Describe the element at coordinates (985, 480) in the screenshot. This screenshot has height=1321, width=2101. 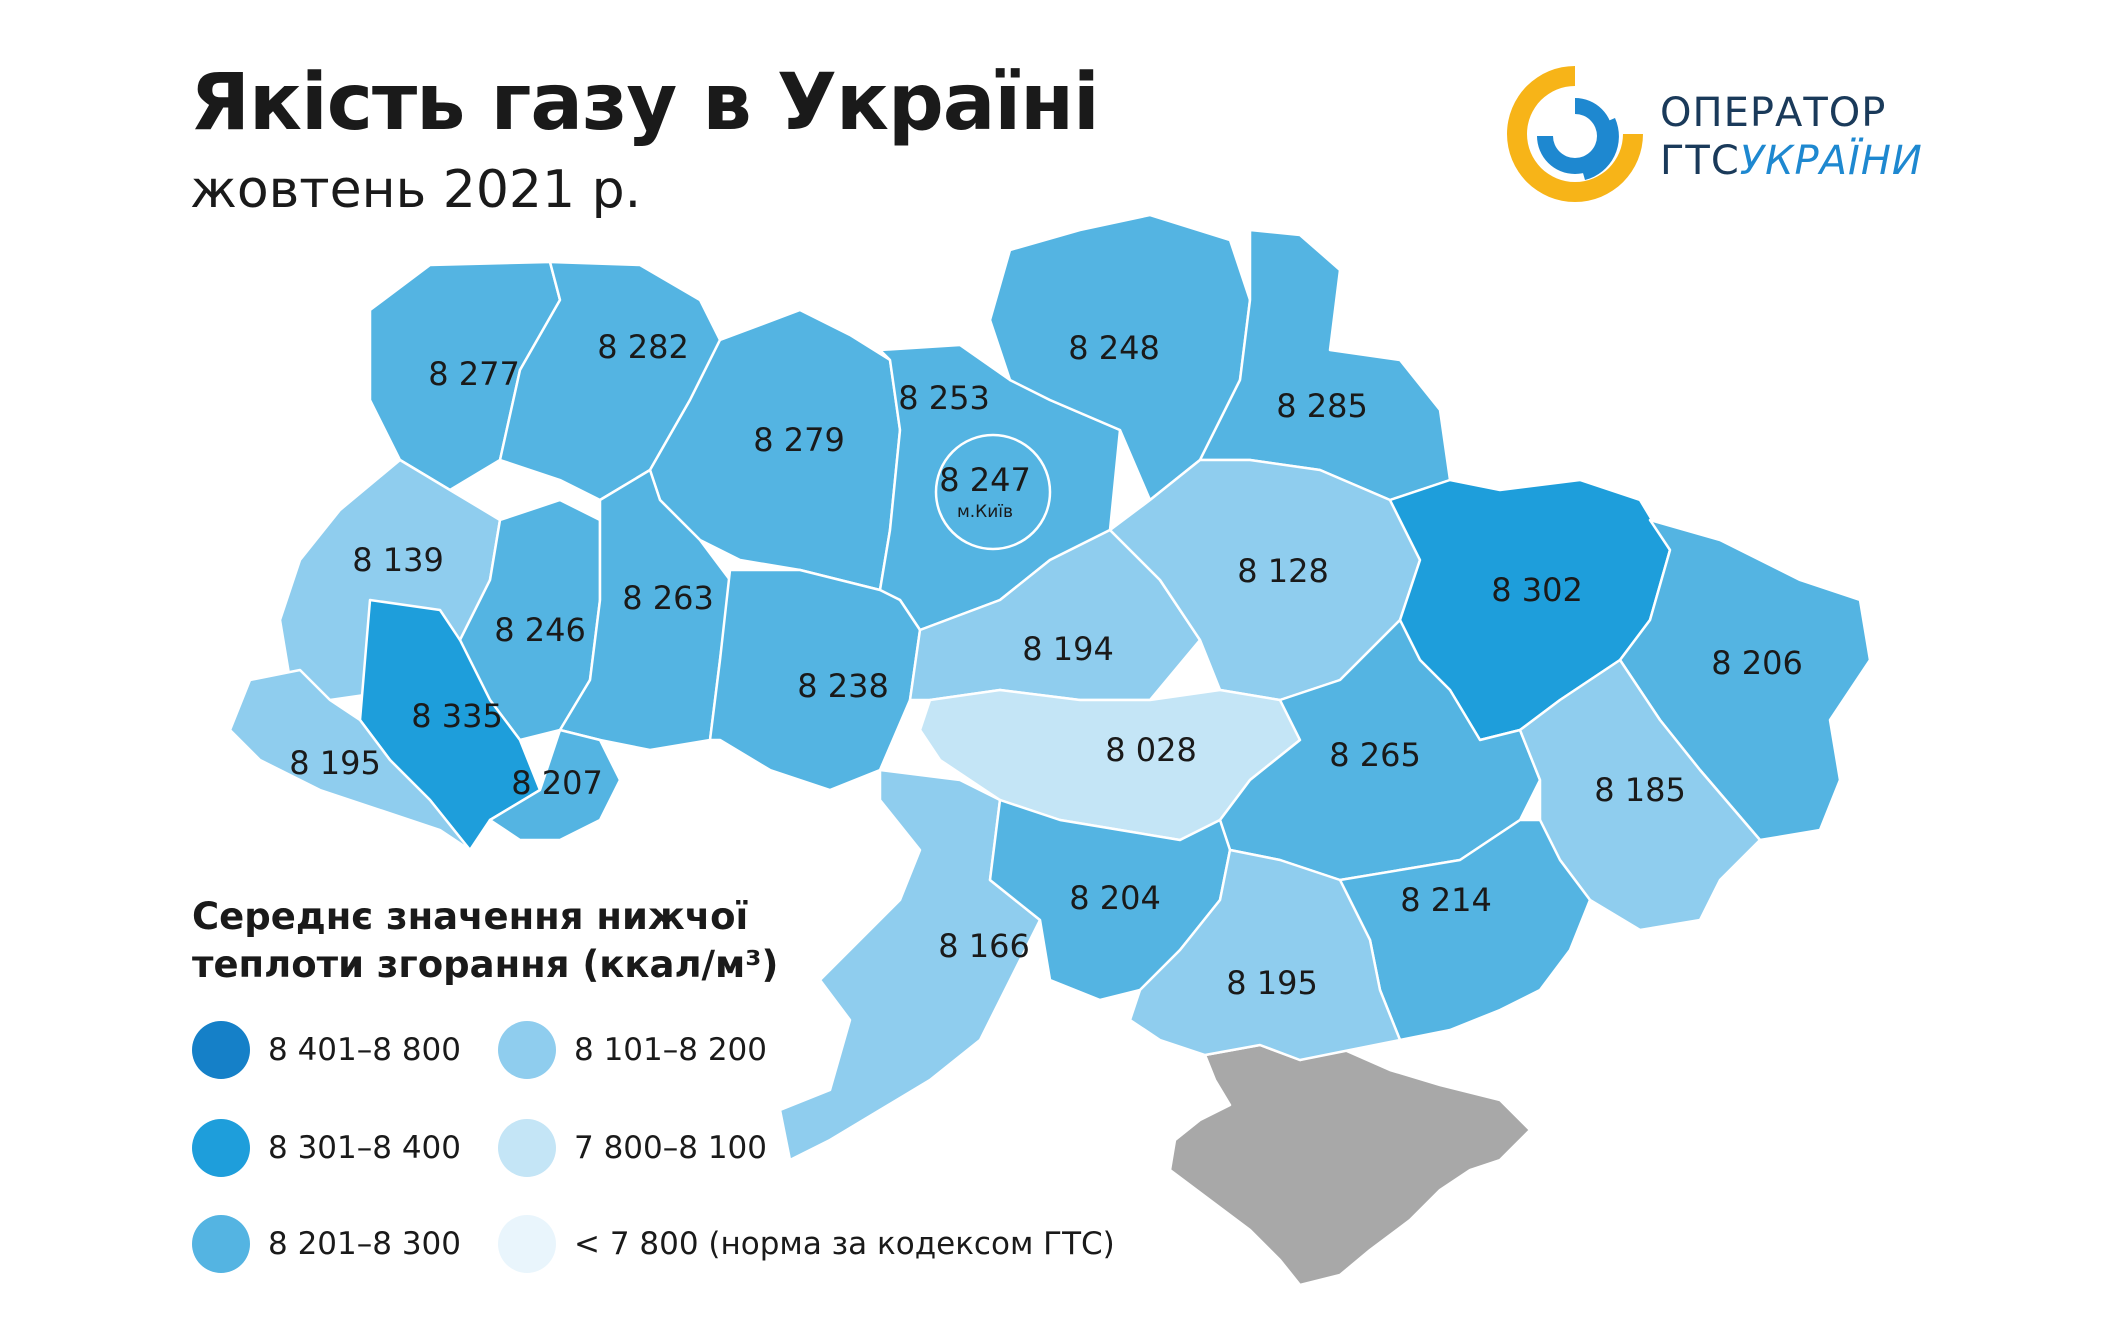
I see `kyiv-value-label: 8 247` at that location.